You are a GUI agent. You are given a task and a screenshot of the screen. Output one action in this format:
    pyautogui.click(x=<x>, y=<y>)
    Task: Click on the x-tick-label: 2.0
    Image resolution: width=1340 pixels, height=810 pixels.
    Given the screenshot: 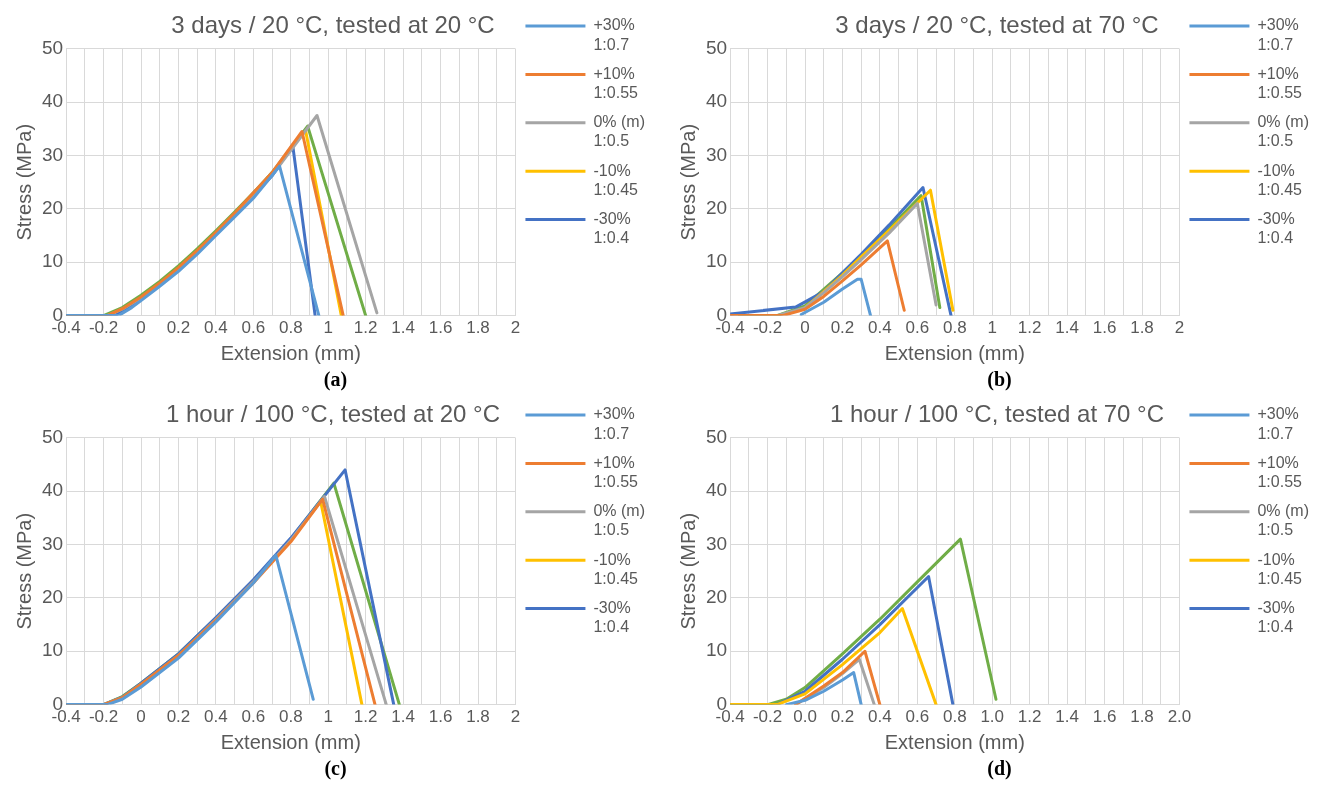 What is the action you would take?
    pyautogui.click(x=1179, y=717)
    